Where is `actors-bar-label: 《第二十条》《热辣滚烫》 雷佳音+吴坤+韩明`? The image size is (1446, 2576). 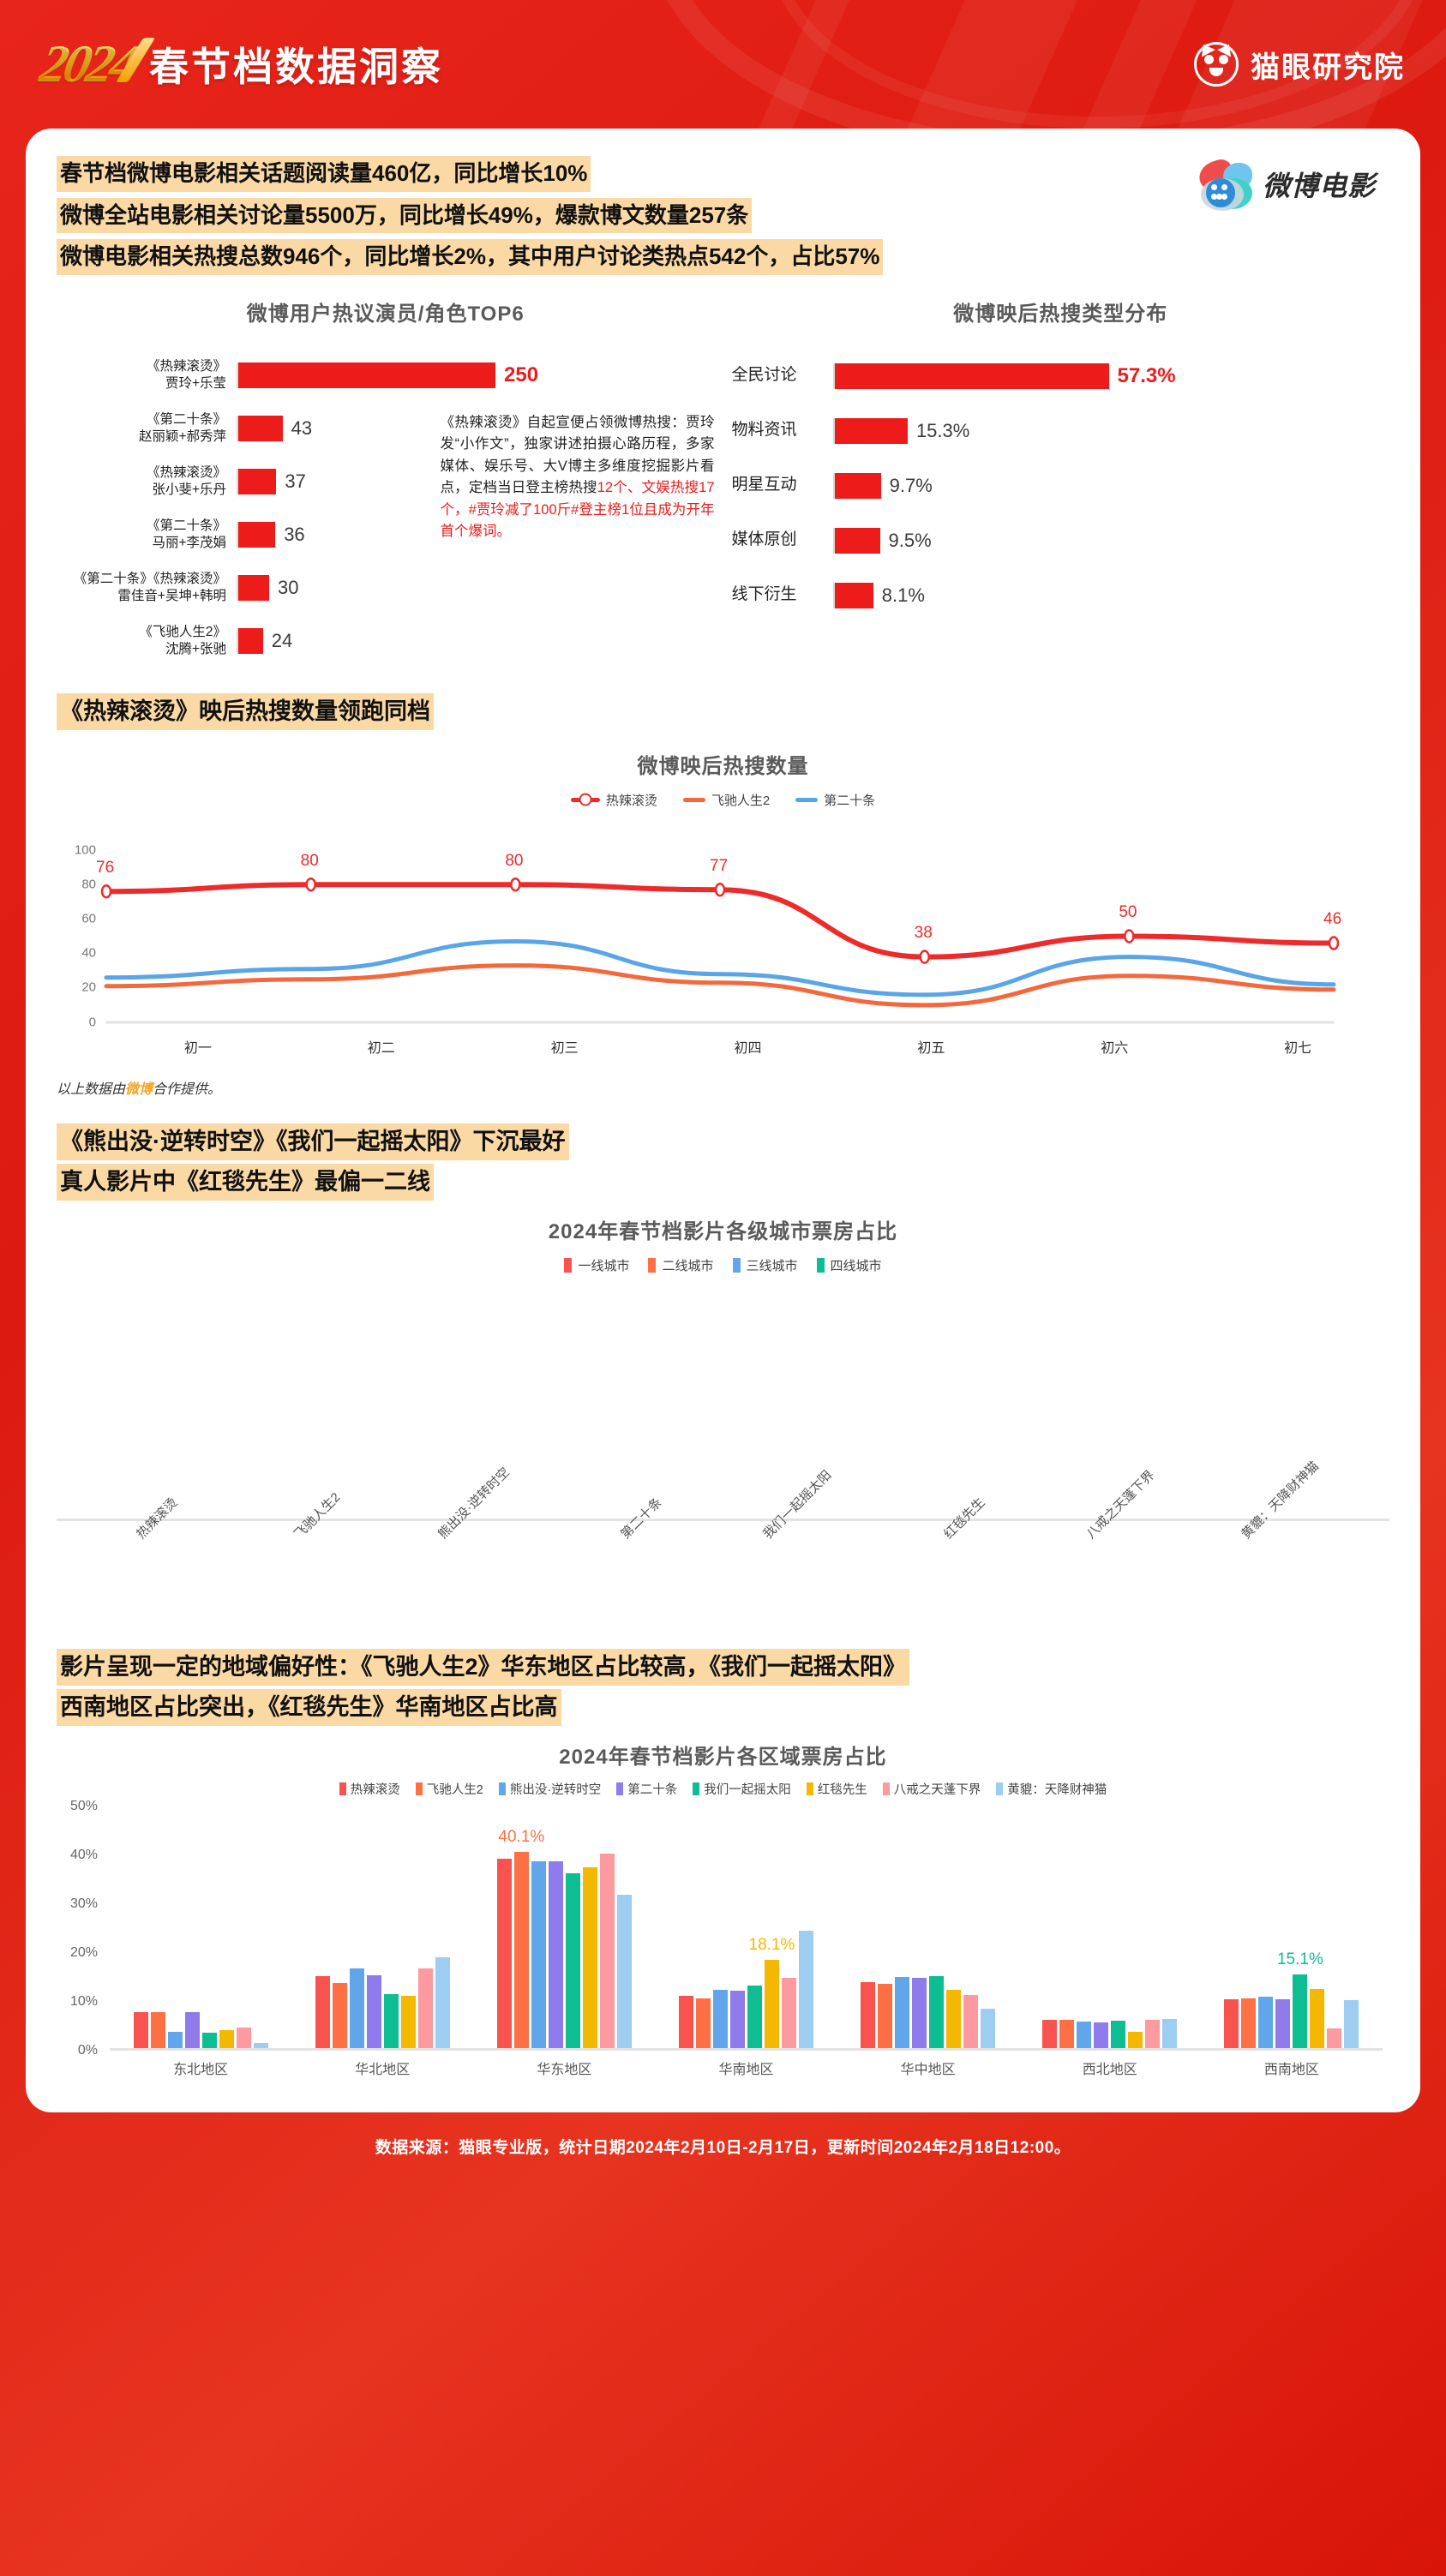
actors-bar-label: 《第二十条》《热辣滚烫》 雷佳音+吴坤+韩明 is located at coordinates (149, 587).